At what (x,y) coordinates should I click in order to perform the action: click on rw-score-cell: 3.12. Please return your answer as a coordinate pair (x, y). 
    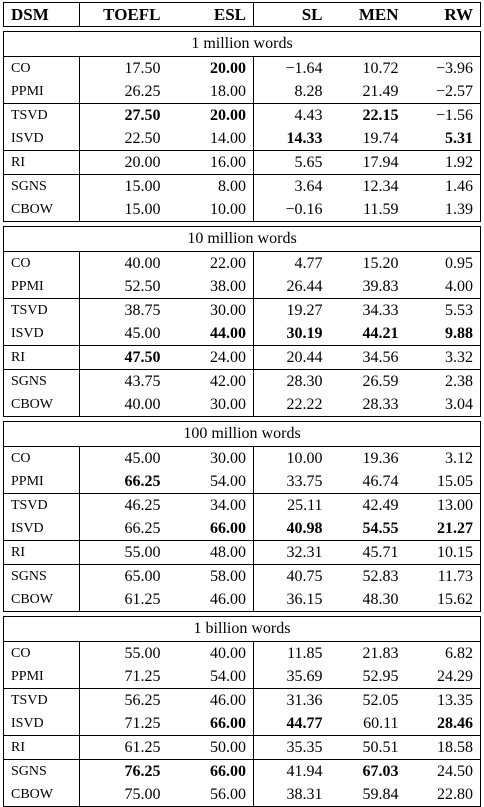
    Looking at the image, I should click on (443, 458).